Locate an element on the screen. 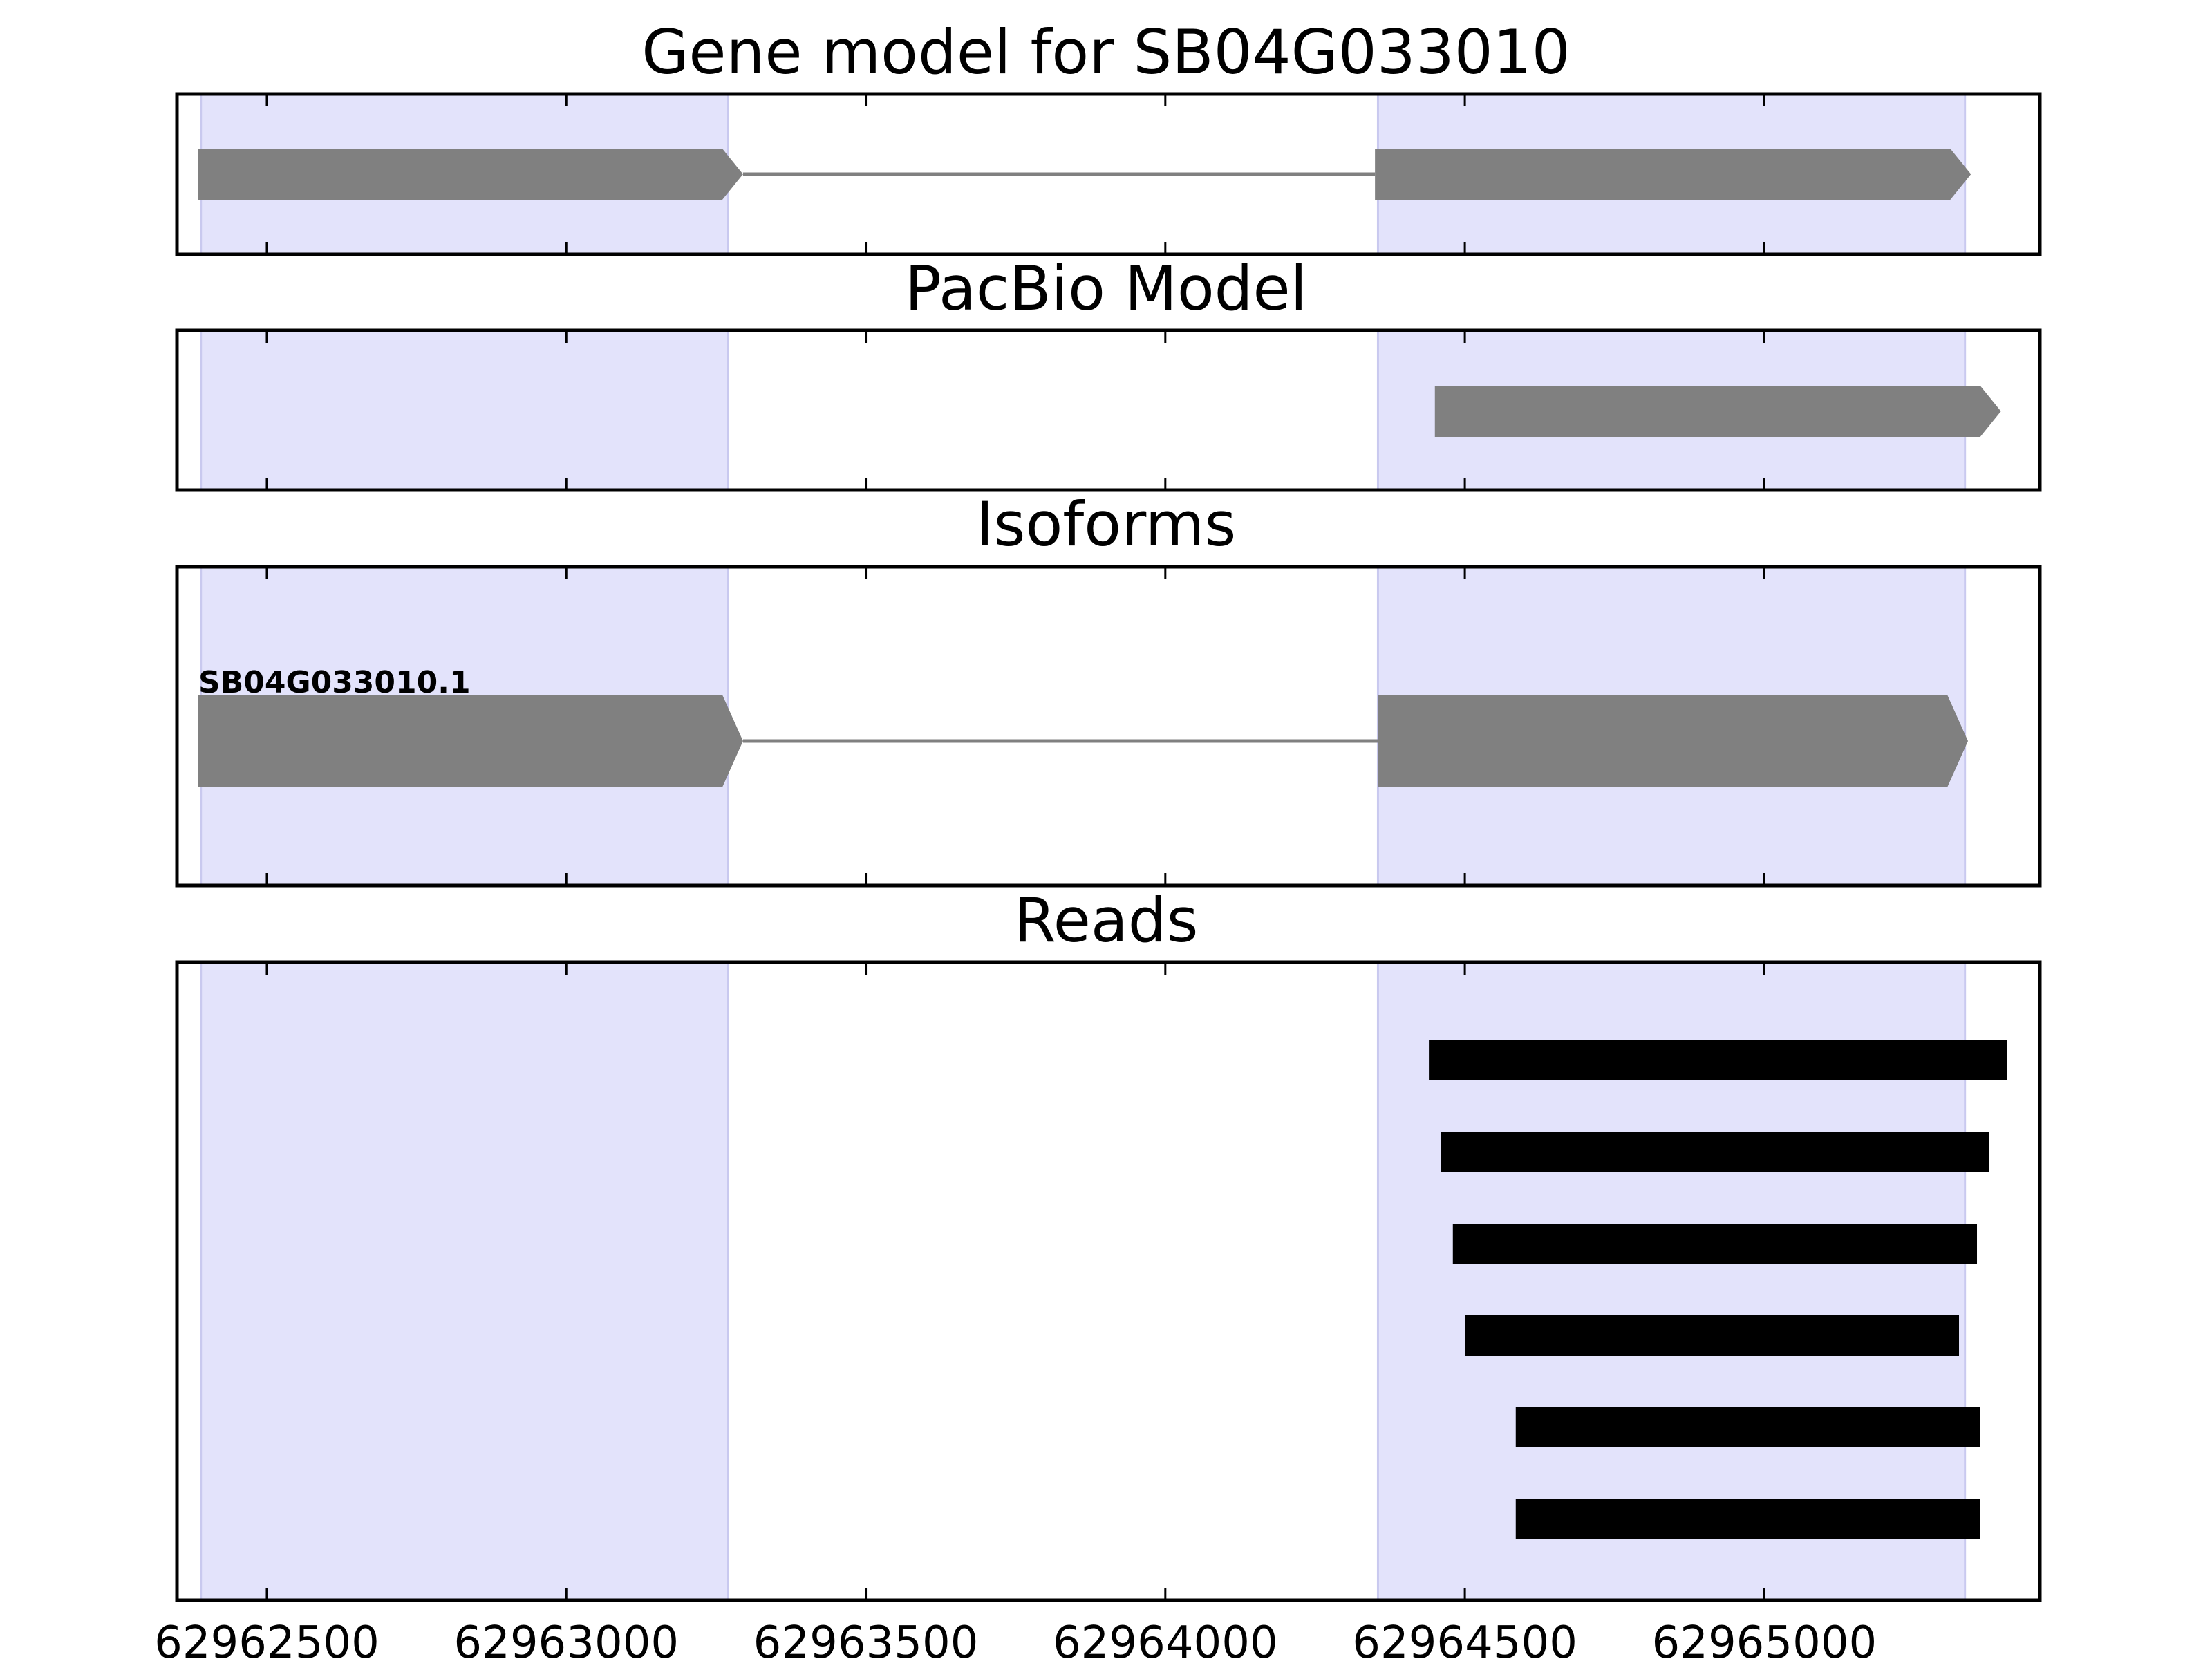  panel-gene-model: Gene model for SB04G033010 is located at coordinates (1108, 136).